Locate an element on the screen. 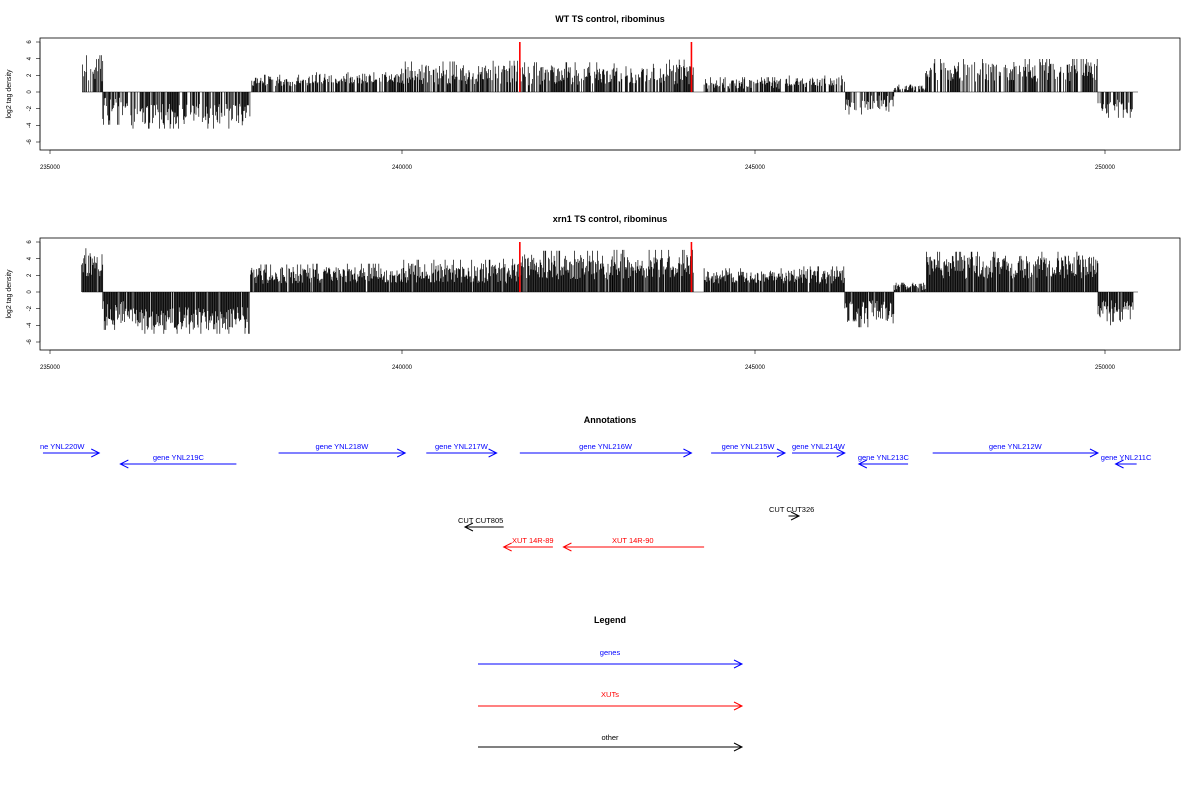  wt-ytick-label: 2 is located at coordinates (30, 75).